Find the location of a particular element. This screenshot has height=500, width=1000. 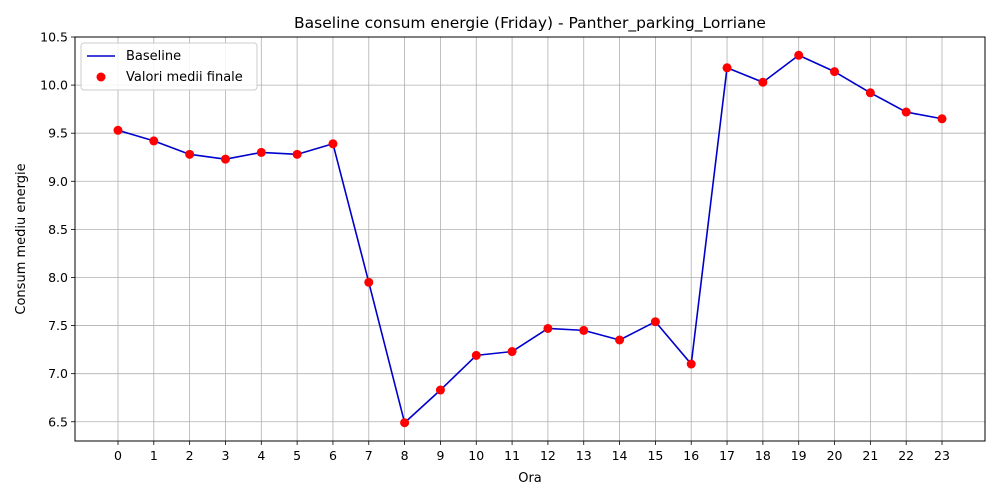

x-tick-label: 20 is located at coordinates (835, 455).